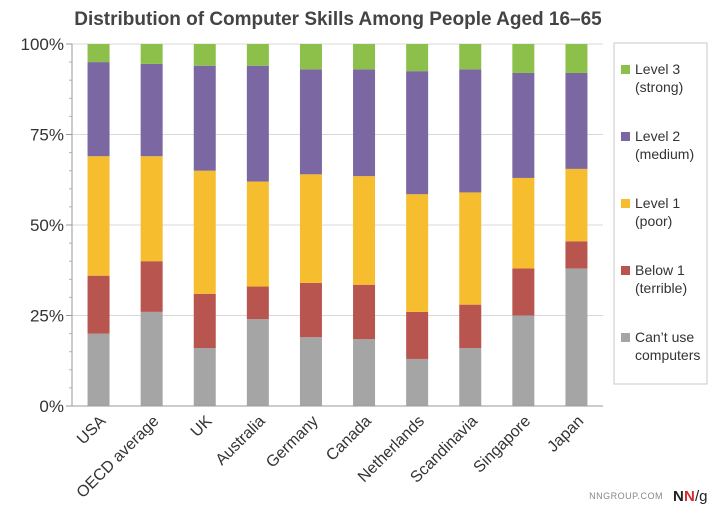 This screenshot has height=517, width=727. I want to click on legend-label: Level 2, so click(657, 136).